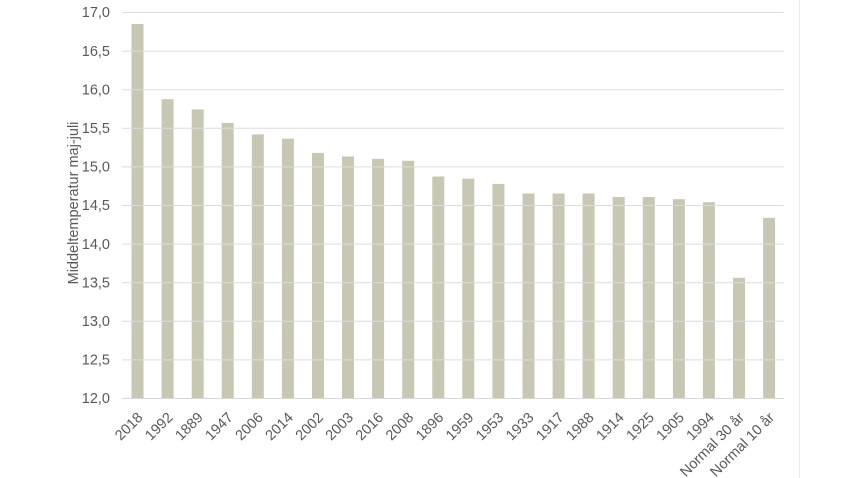 This screenshot has width=850, height=478. What do you see at coordinates (96, 52) in the screenshot?
I see `svg-text: 16,5` at bounding box center [96, 52].